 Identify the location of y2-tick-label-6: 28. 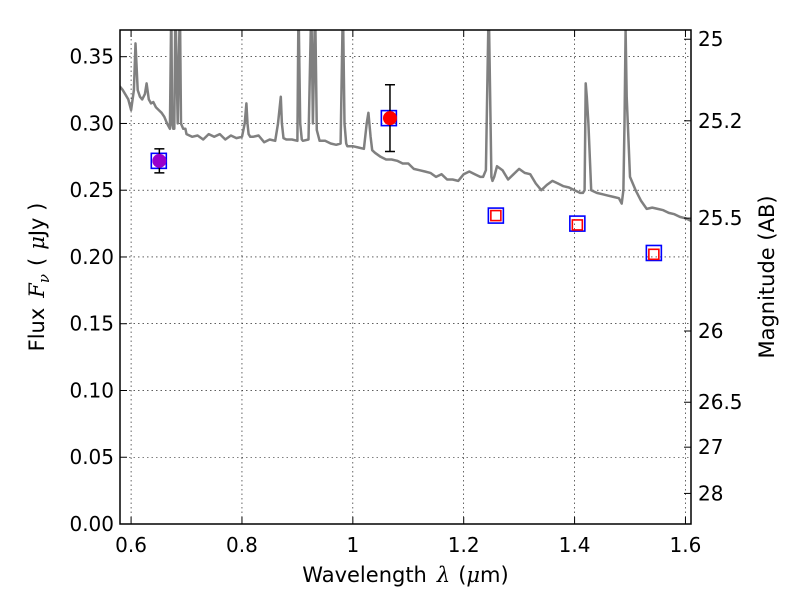
(710, 493).